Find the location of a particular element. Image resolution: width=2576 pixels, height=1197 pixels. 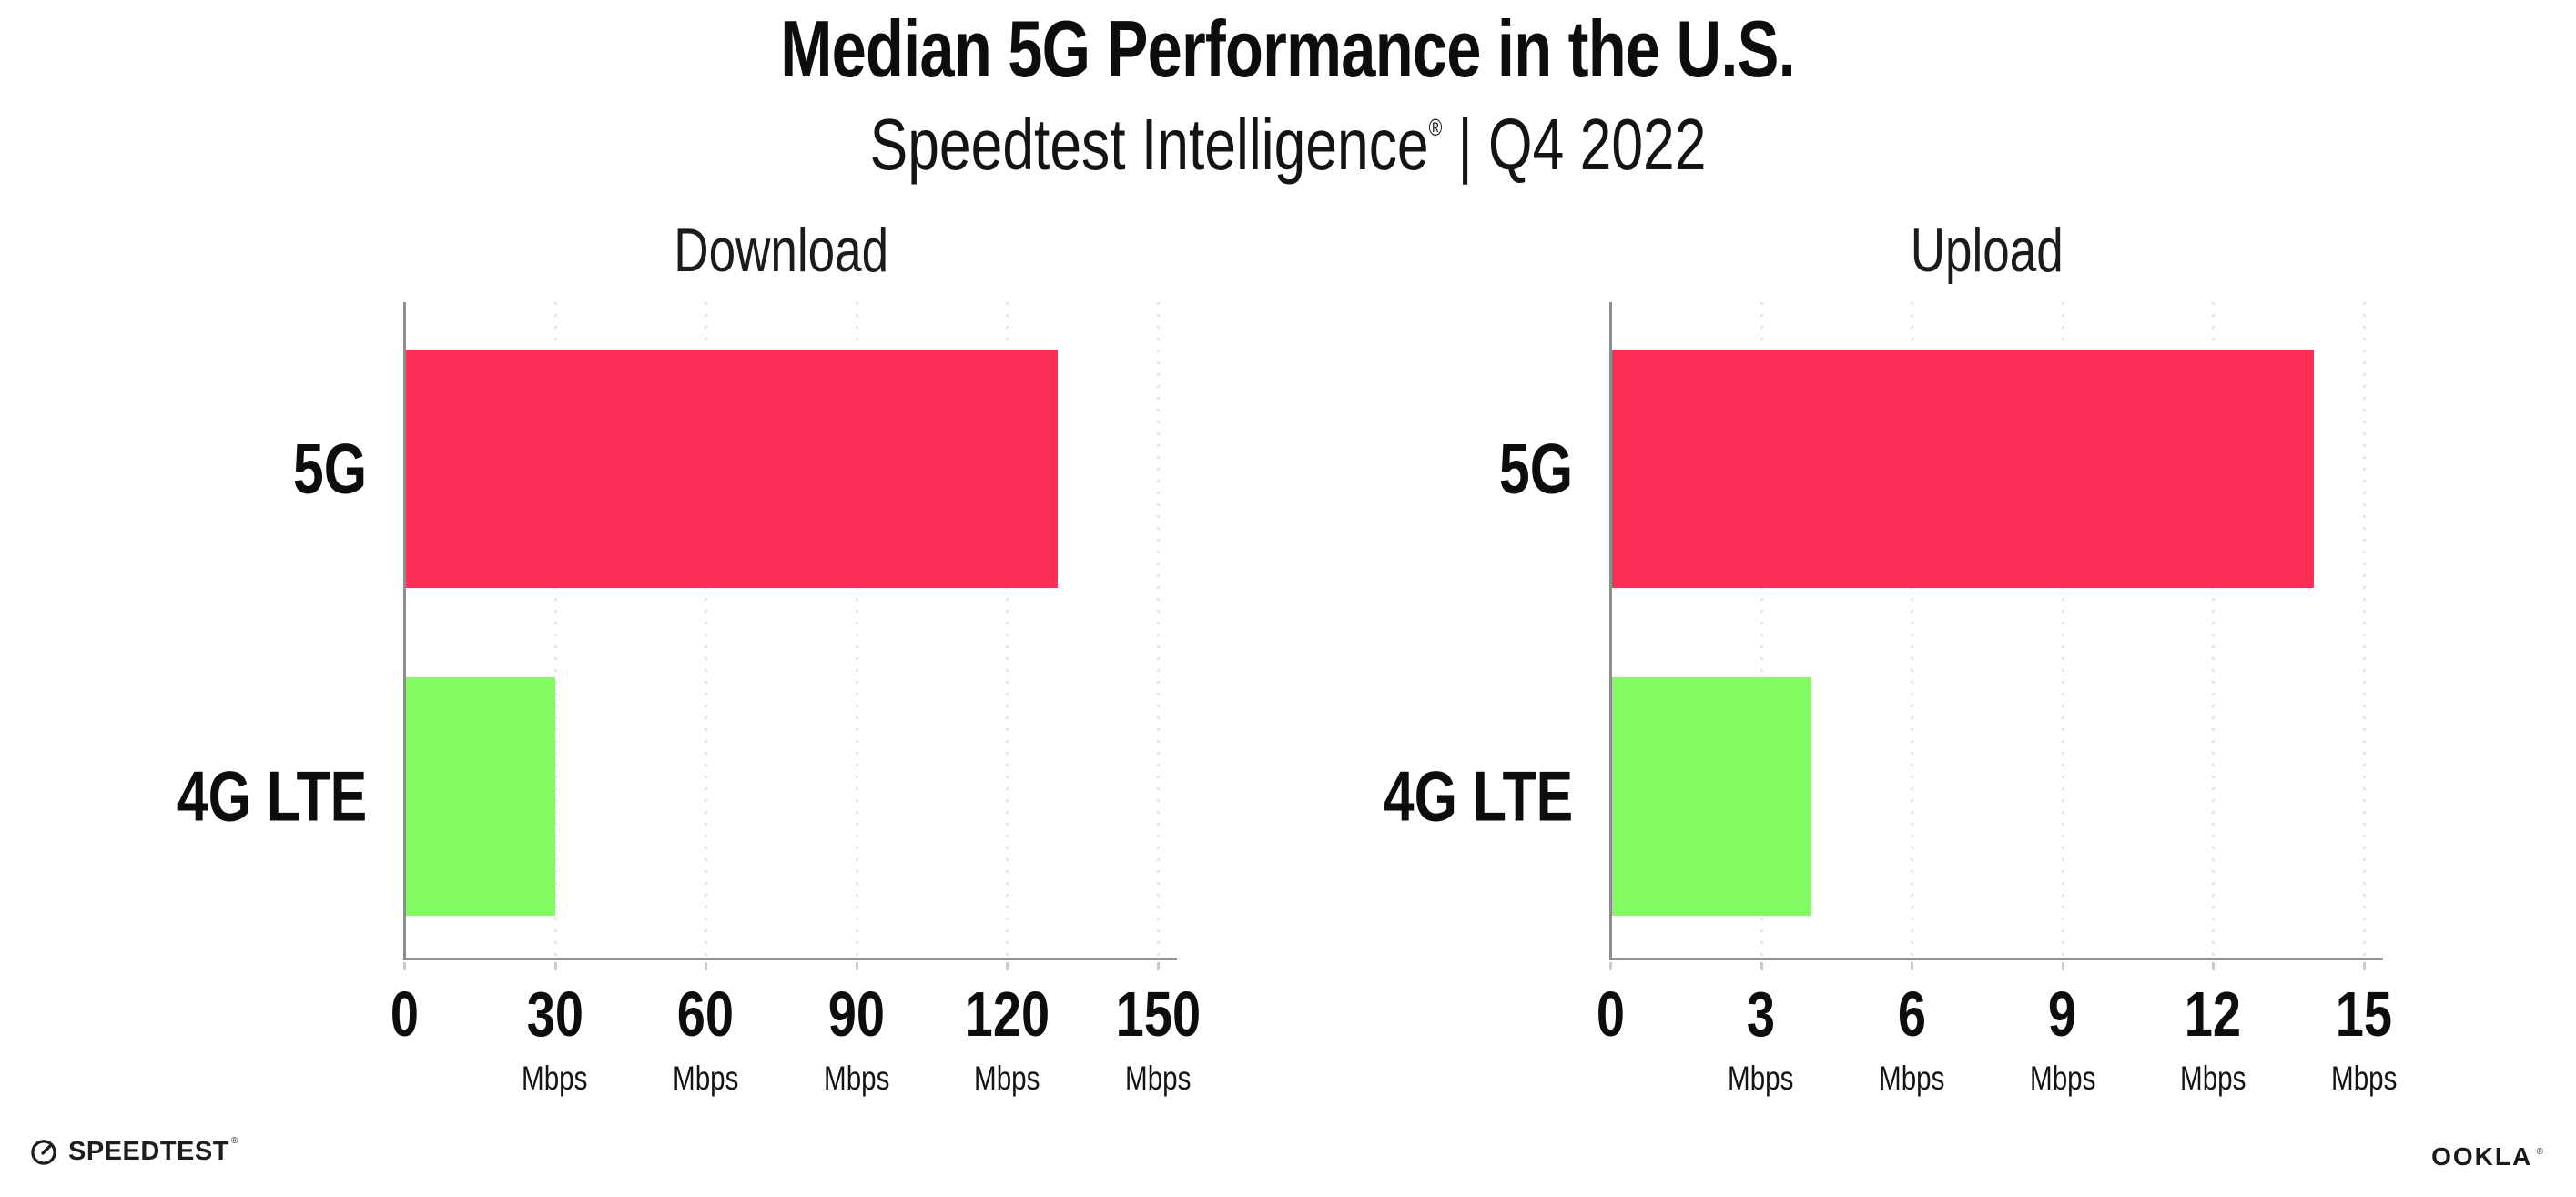

page-subtitle: Speedtest Intelligence® | Q4 2022 is located at coordinates (1288, 145).